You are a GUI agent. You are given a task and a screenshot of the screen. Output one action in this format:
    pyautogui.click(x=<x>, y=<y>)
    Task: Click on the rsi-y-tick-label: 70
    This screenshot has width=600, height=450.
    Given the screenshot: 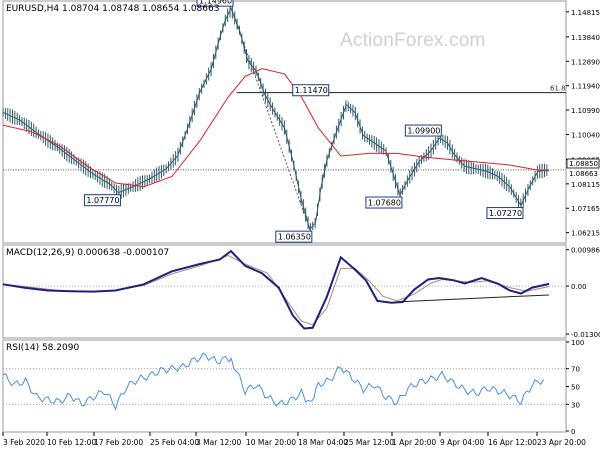 What is the action you would take?
    pyautogui.click(x=575, y=370)
    